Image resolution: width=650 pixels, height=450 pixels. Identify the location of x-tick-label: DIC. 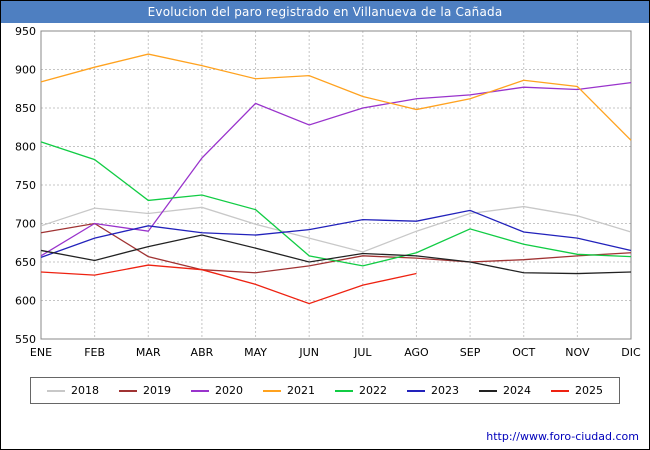
(631, 352).